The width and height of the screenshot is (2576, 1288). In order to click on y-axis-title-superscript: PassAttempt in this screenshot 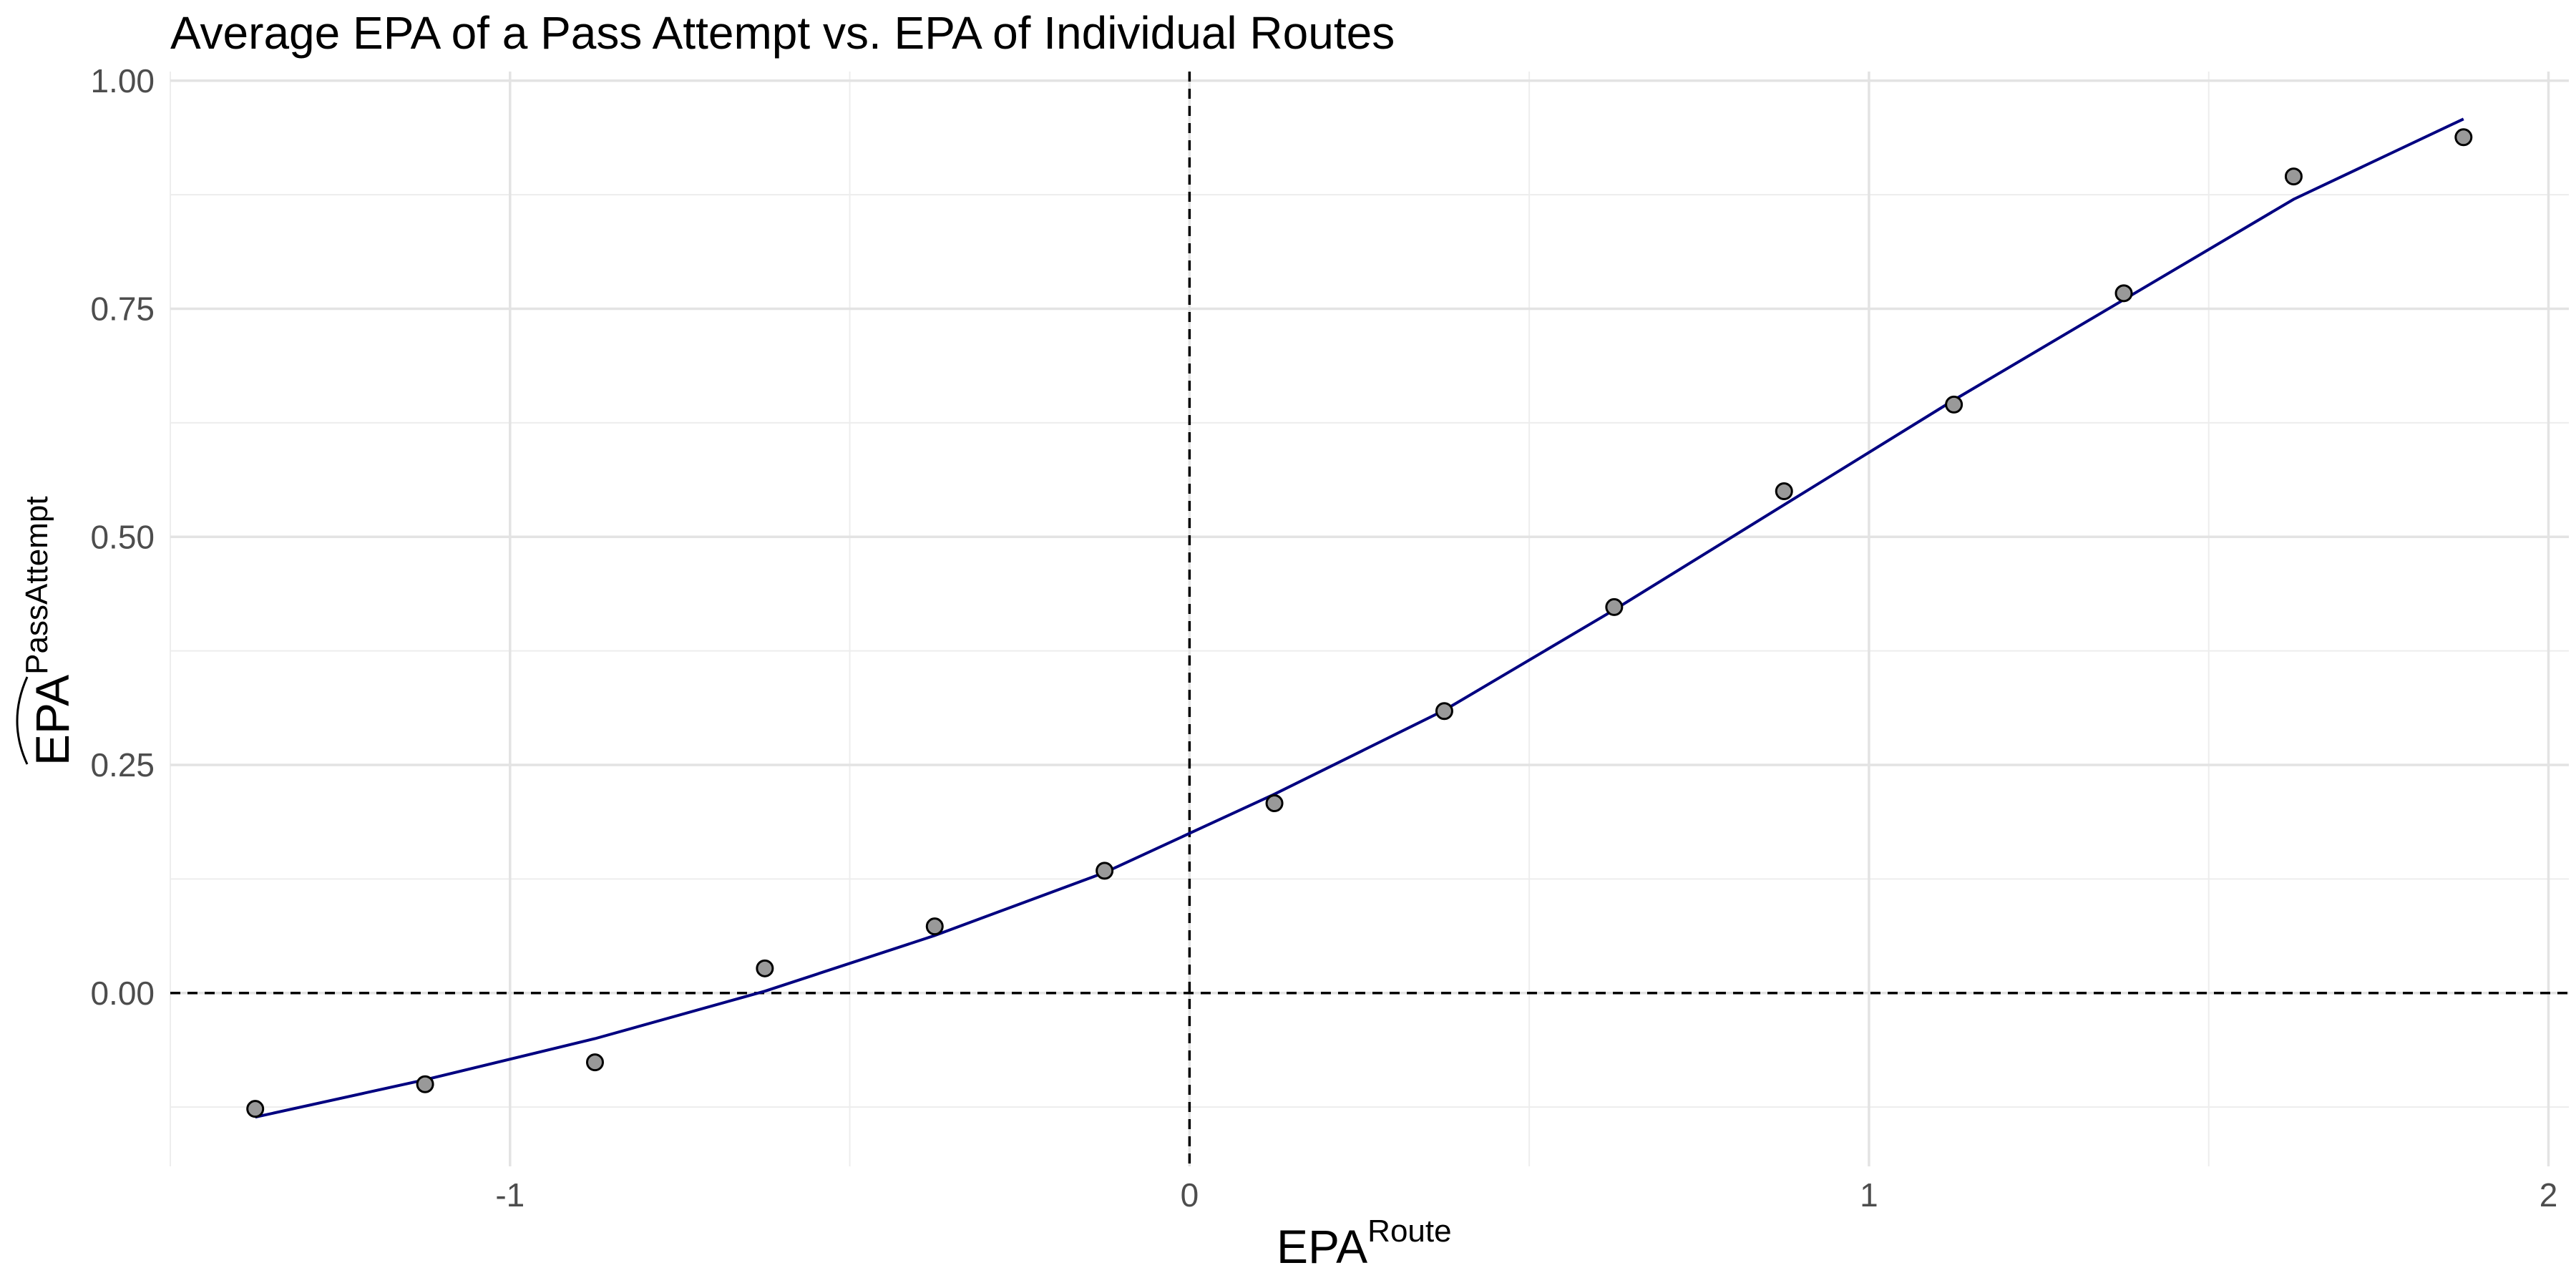, I will do `click(36, 585)`.